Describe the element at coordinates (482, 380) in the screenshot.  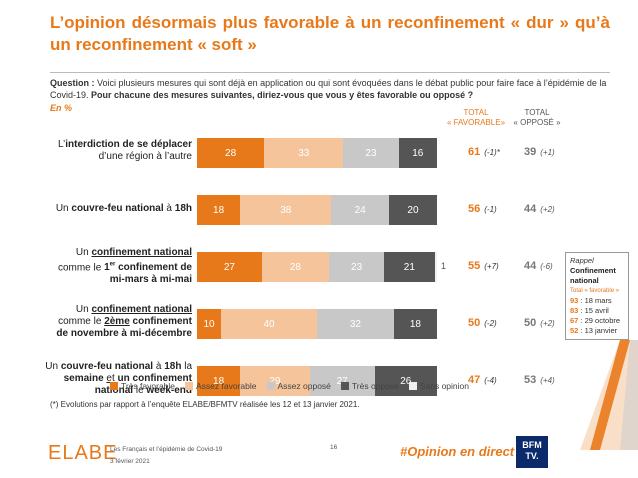
I see `total-favorable-value: 47 (-4)` at that location.